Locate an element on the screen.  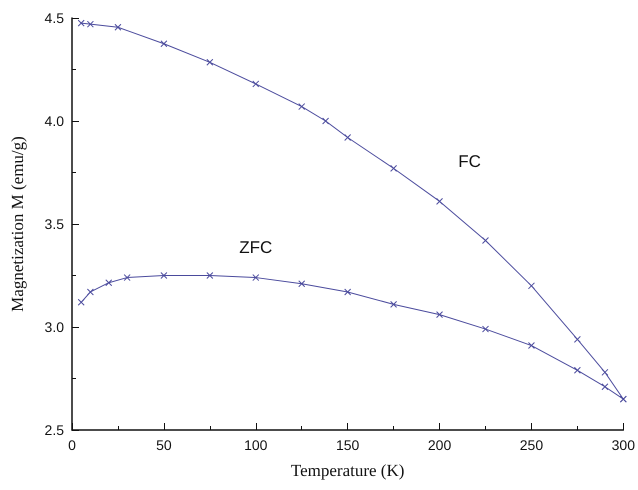
x-tick-label: 150 is located at coordinates (348, 445).